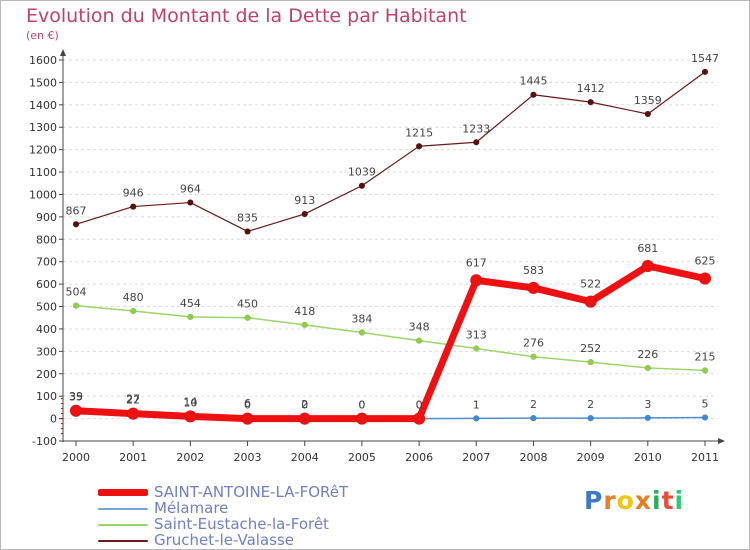  Describe the element at coordinates (643, 500) in the screenshot. I see `logo-letter: x` at that location.